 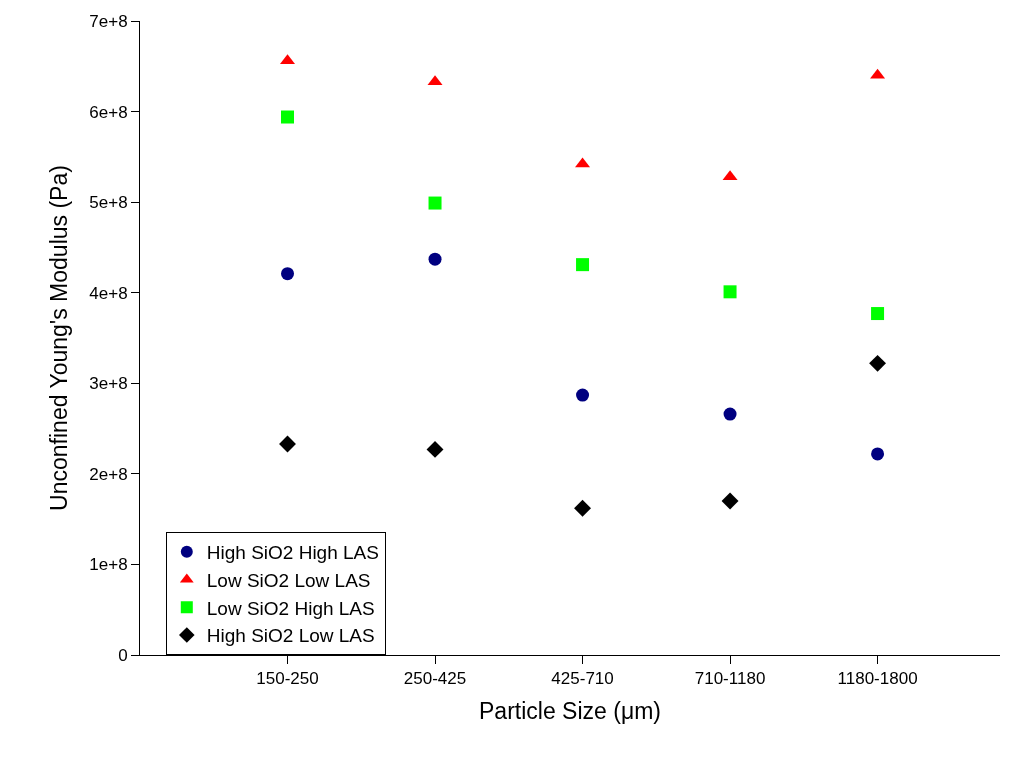 I want to click on x-tick-label: 1180-1800, so click(x=877, y=679).